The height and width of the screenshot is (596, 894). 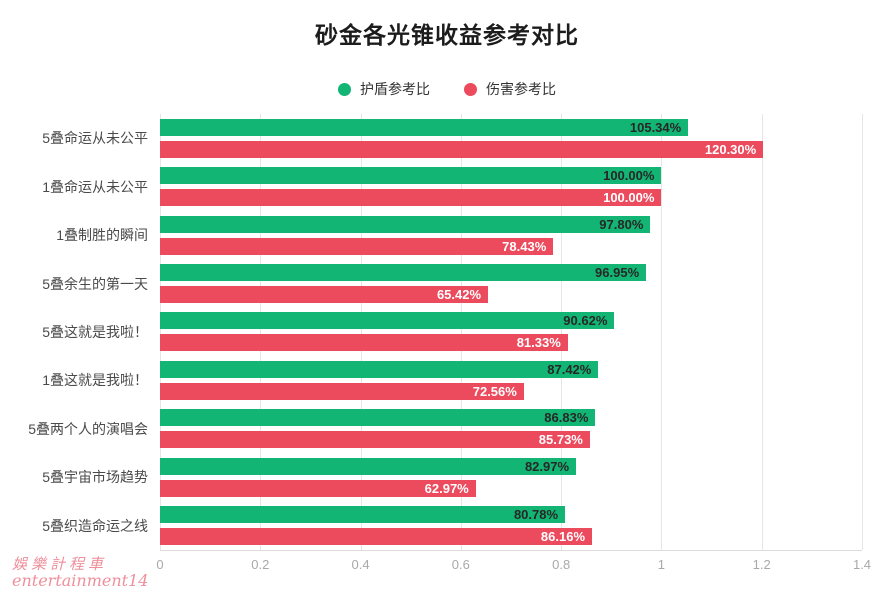 I want to click on shield-bar: 97.80%, so click(x=405, y=224).